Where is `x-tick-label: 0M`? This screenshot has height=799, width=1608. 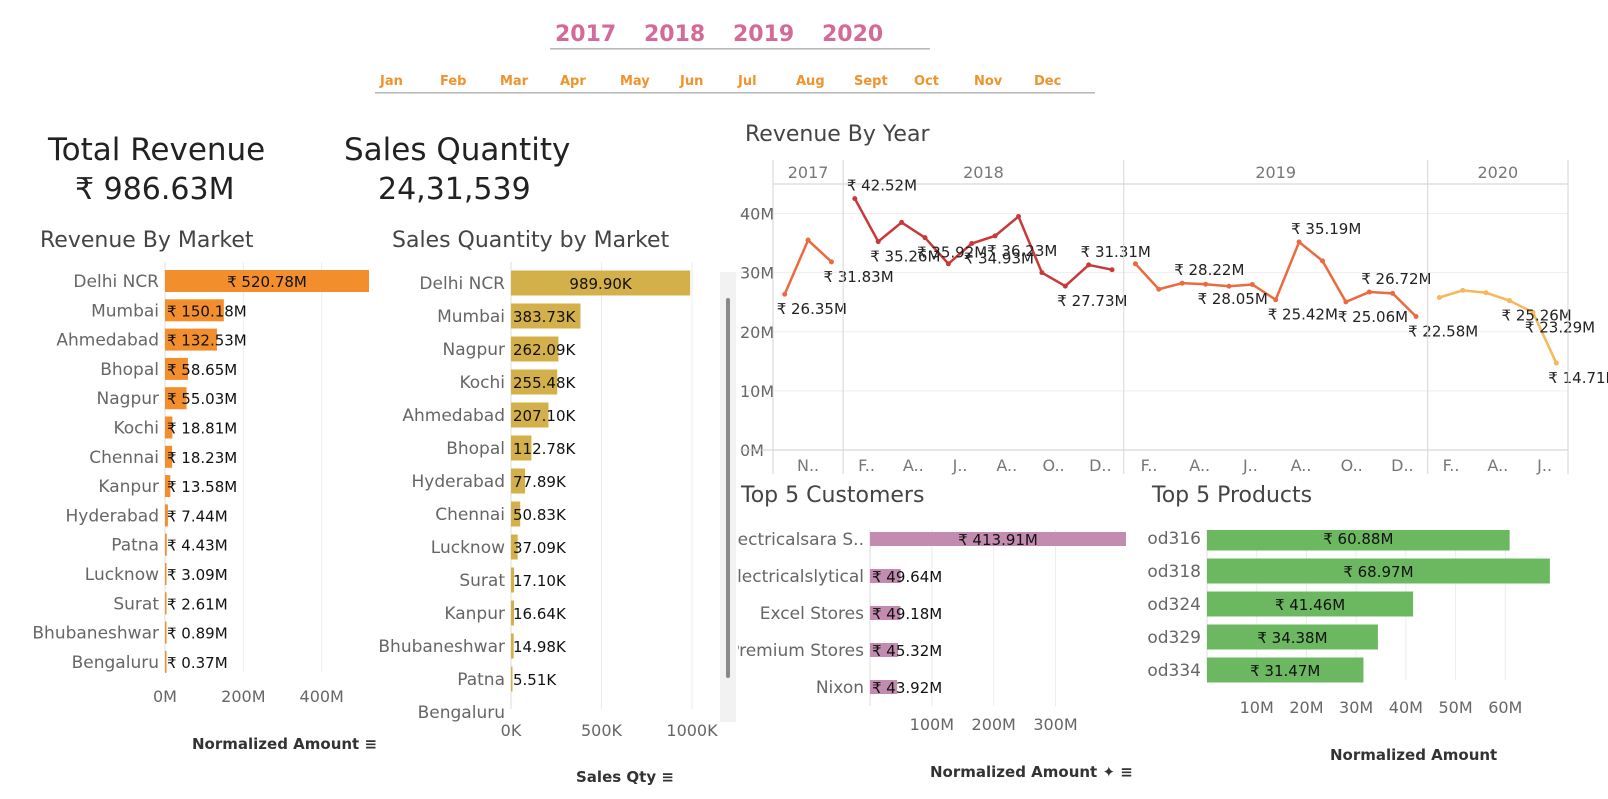 x-tick-label: 0M is located at coordinates (165, 696).